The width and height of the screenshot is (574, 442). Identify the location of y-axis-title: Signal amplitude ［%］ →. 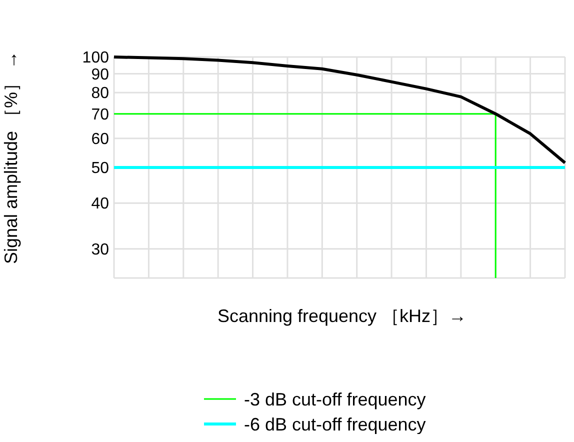
(11, 157).